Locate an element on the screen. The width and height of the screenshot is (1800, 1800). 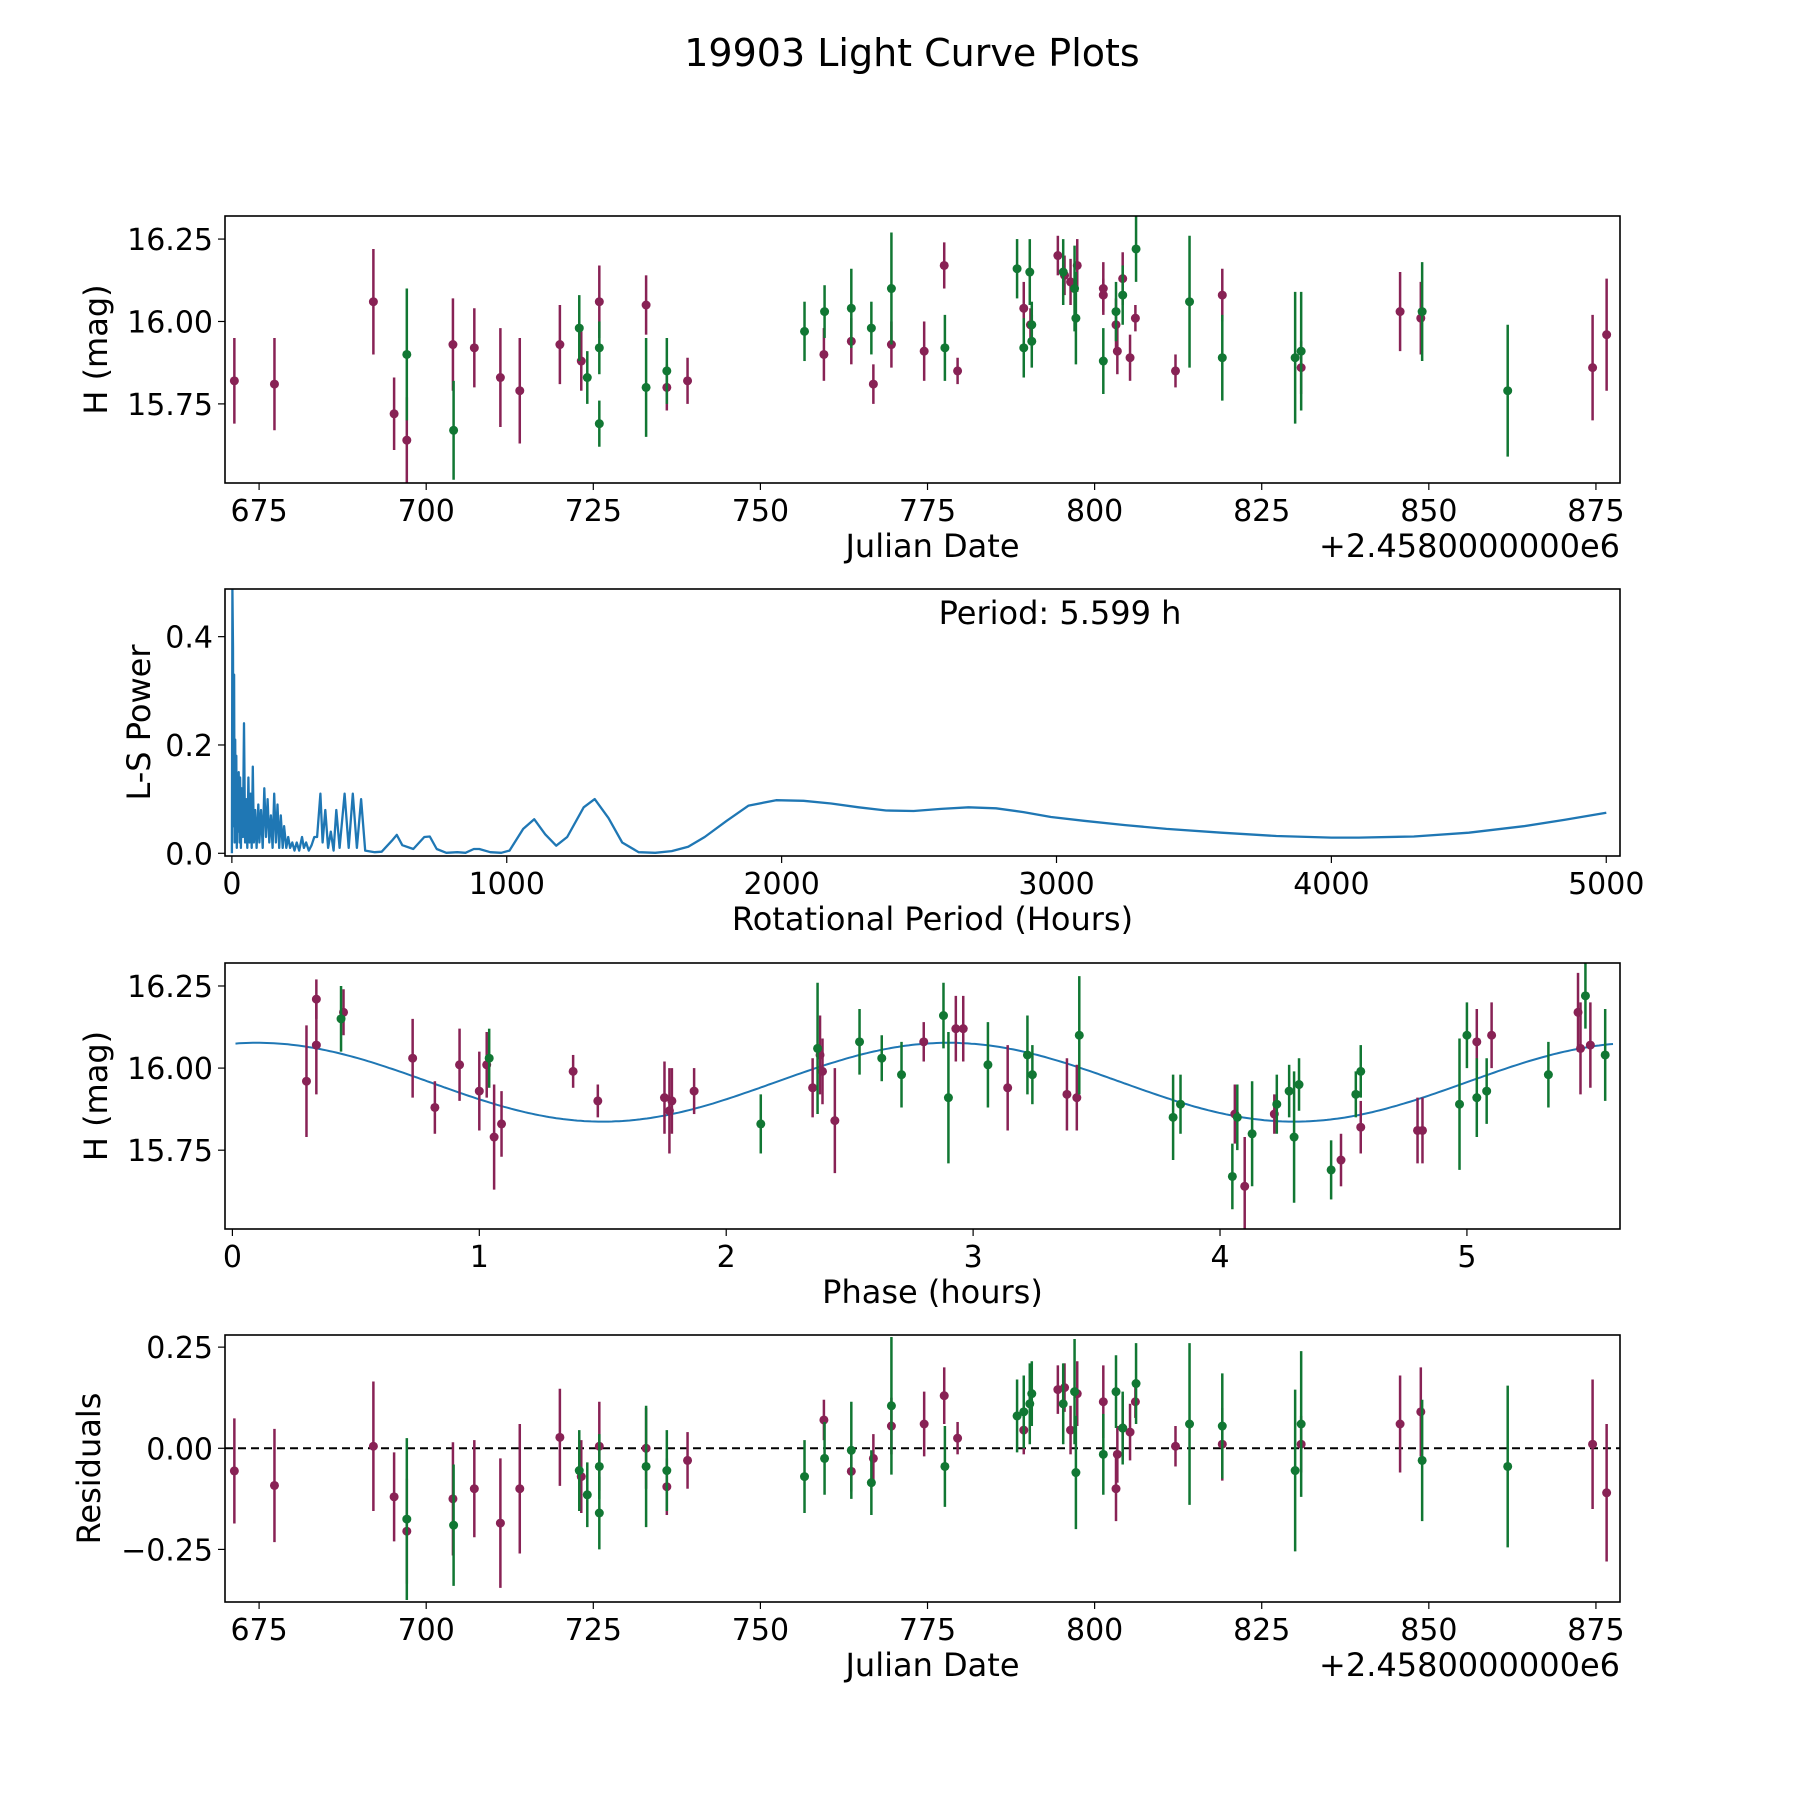
x-tick-label: 3000 is located at coordinates (1056, 884).